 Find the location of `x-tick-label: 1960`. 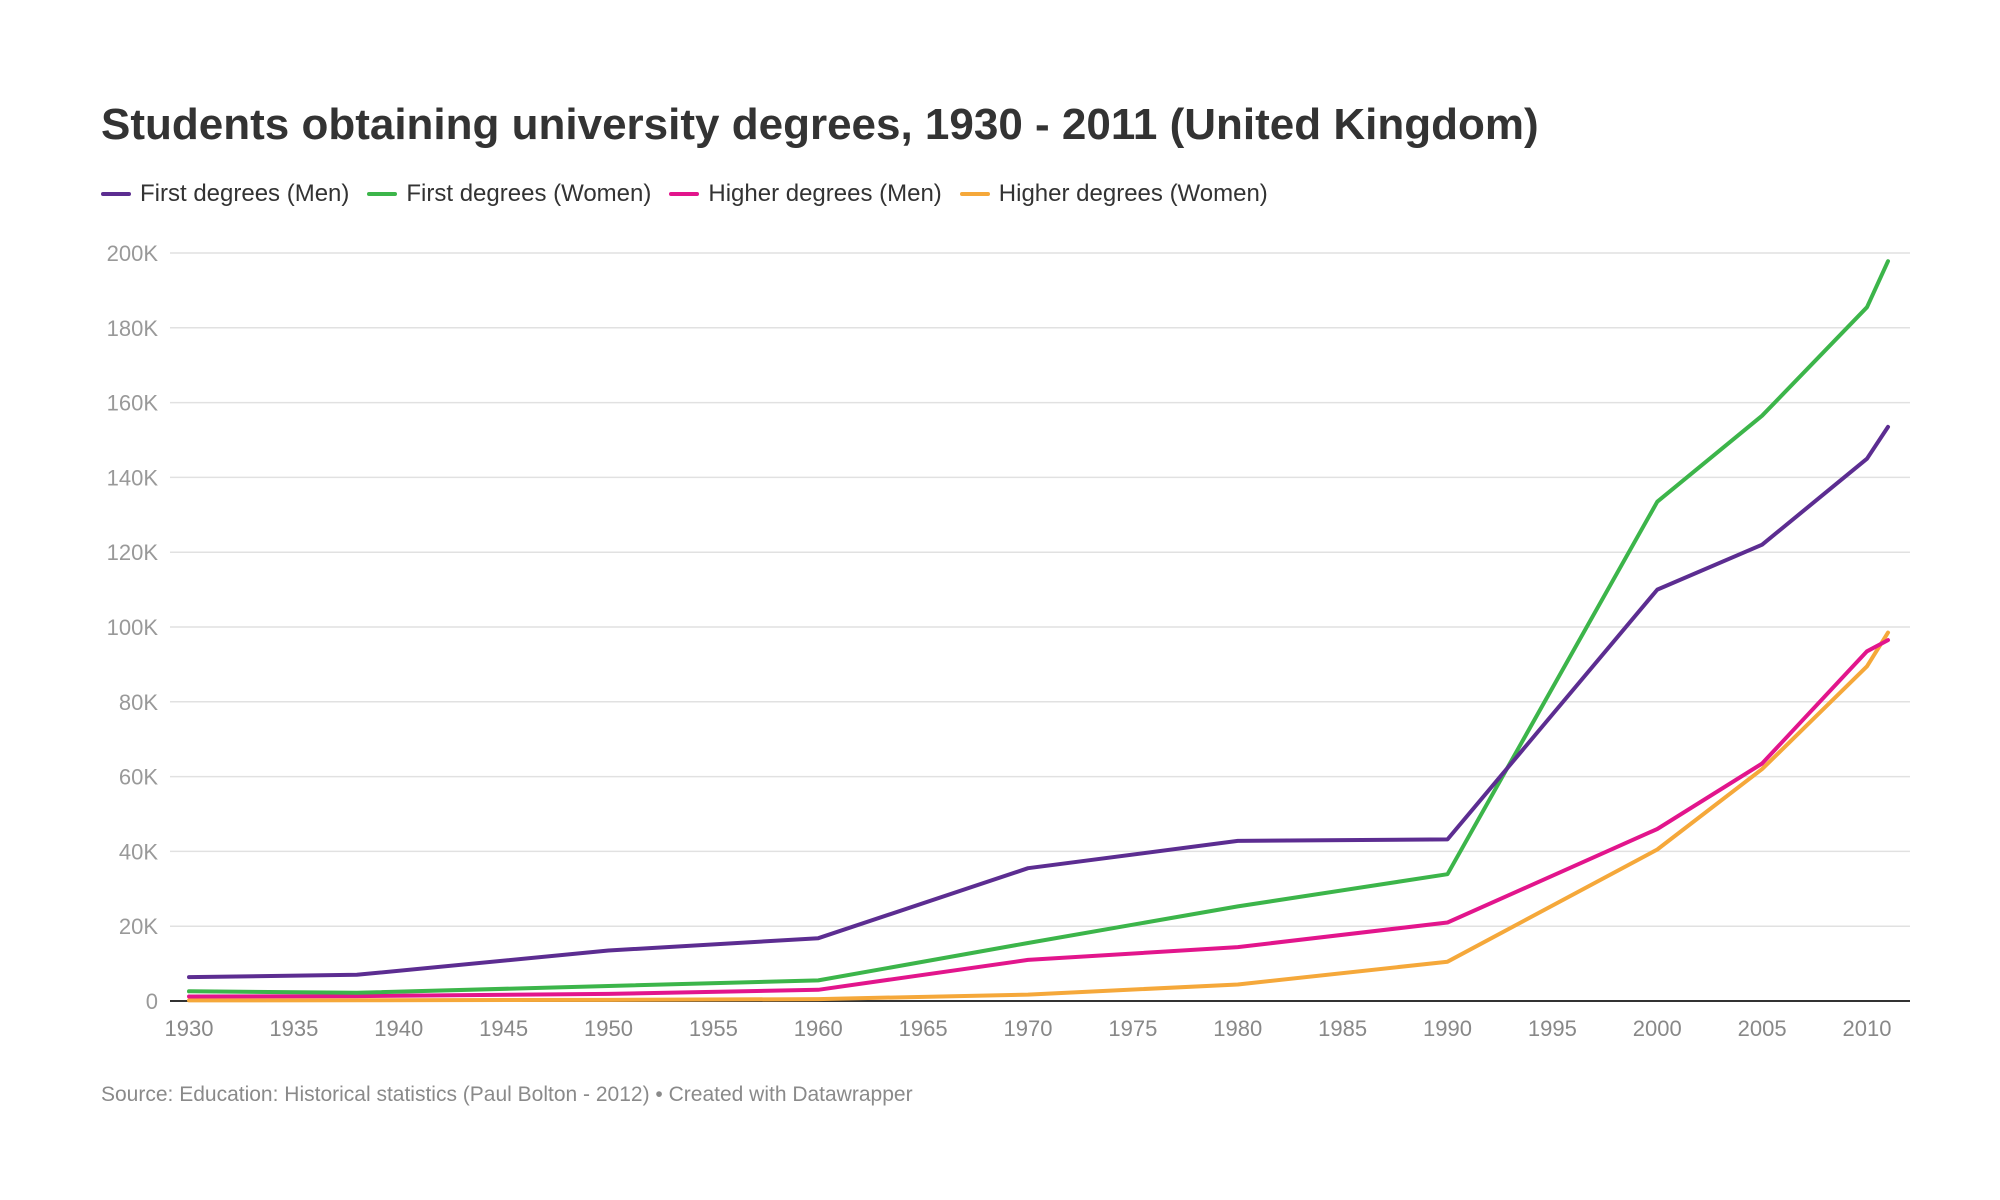

x-tick-label: 1960 is located at coordinates (818, 1028).